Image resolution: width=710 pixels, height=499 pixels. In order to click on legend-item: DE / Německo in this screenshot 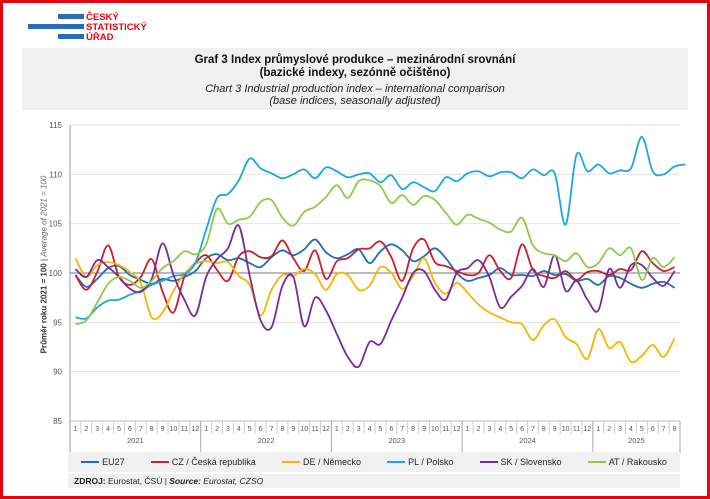, I will do `click(321, 462)`.